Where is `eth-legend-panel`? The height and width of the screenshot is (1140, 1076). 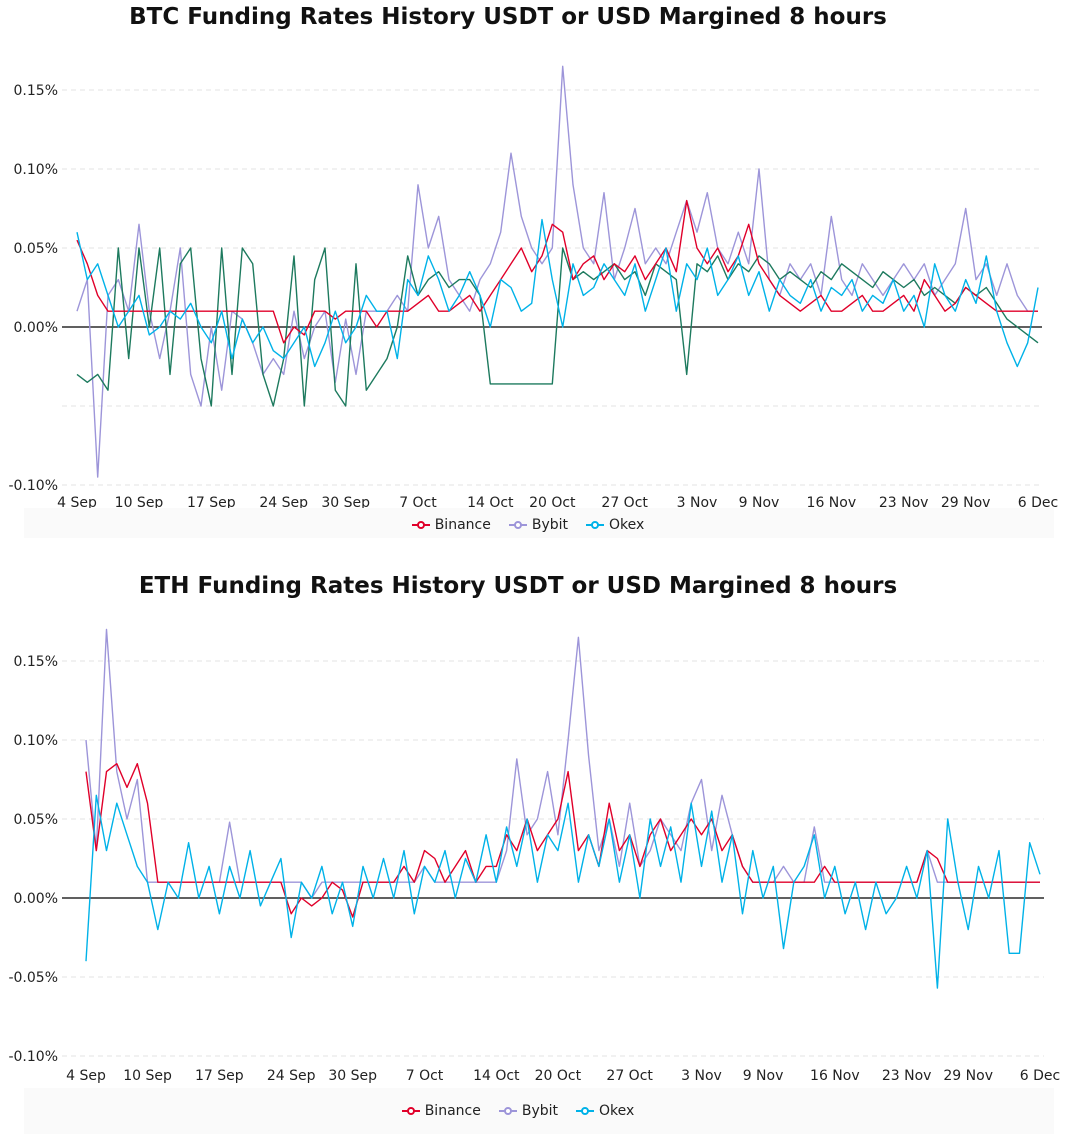 eth-legend-panel is located at coordinates (539, 1111).